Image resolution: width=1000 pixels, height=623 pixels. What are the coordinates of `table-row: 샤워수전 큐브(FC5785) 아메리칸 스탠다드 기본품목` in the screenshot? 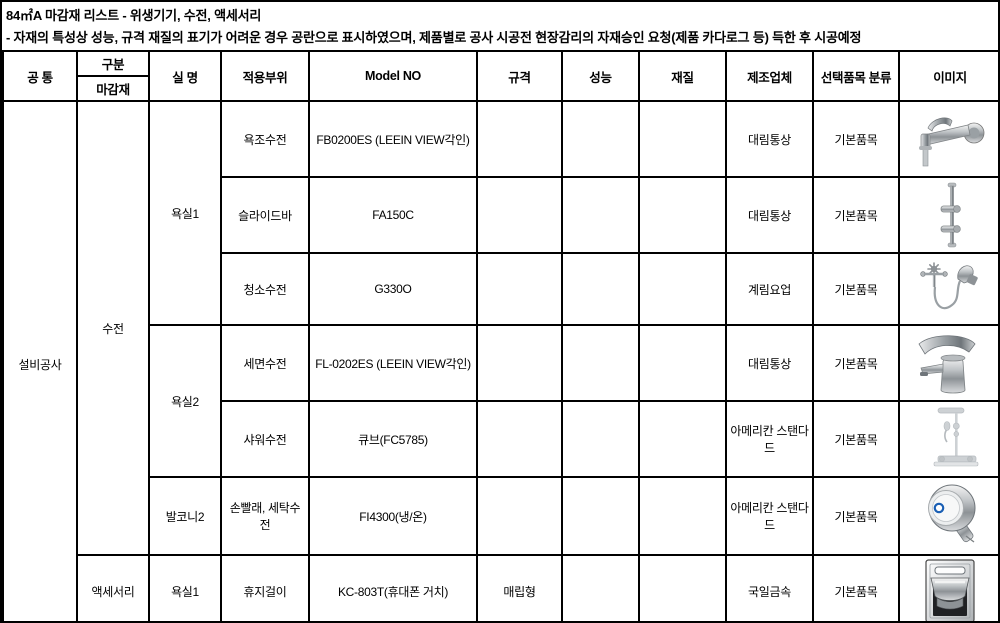 It's located at (500, 439).